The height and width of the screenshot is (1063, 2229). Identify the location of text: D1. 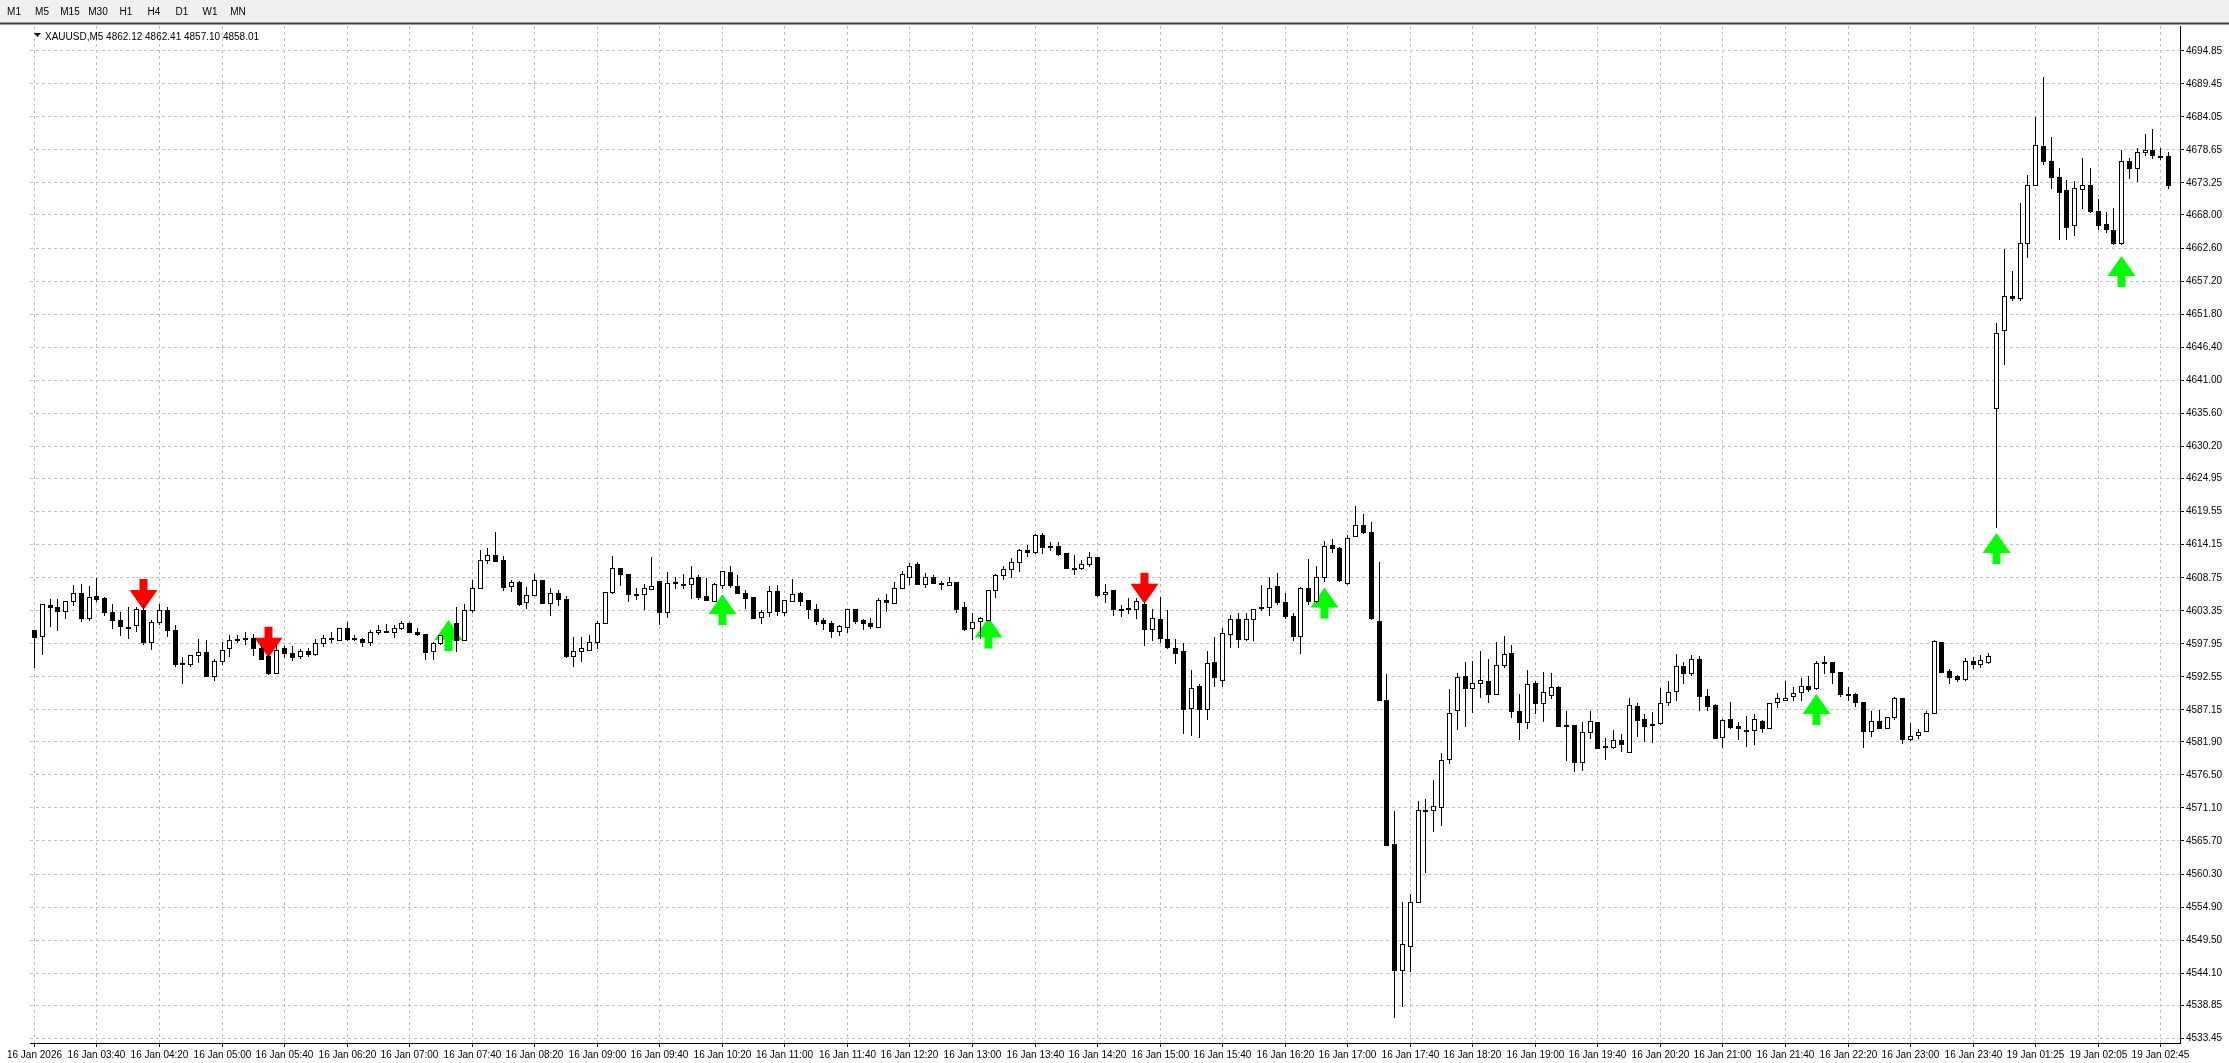
(182, 11).